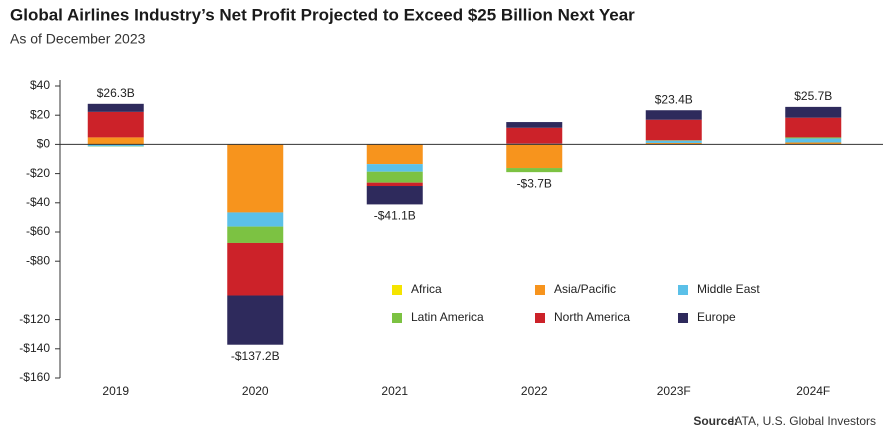  What do you see at coordinates (813, 96) in the screenshot?
I see `total-label: $25.7B` at bounding box center [813, 96].